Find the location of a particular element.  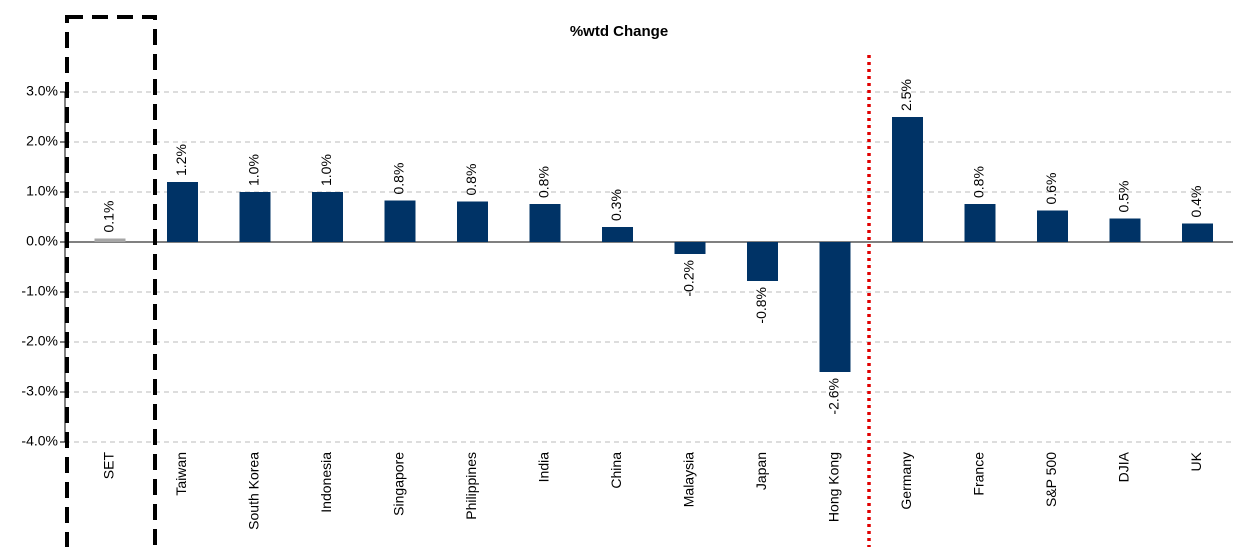

highlight-box is located at coordinates (111, 281).